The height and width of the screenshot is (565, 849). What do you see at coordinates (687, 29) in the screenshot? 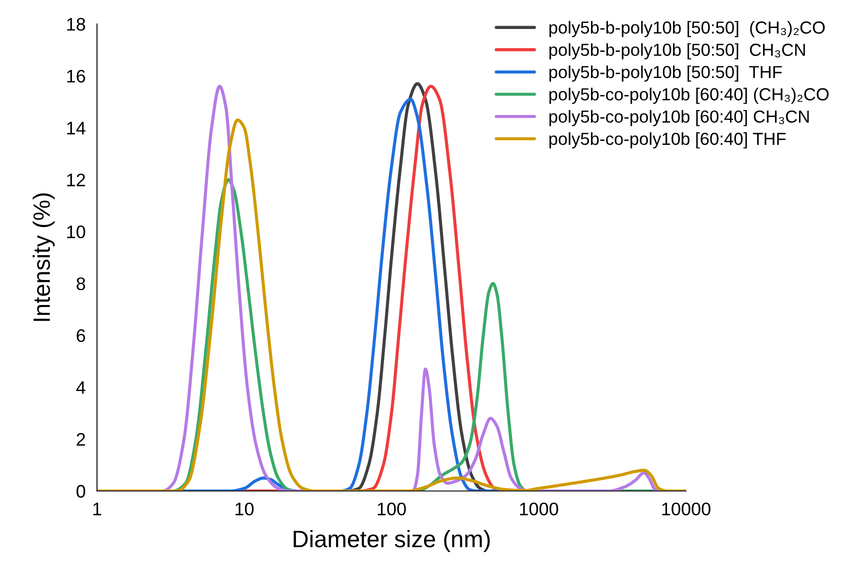
I see `legend-label: poly5b-b-poly10b [50:50] (CH₃)₂CO` at bounding box center [687, 29].